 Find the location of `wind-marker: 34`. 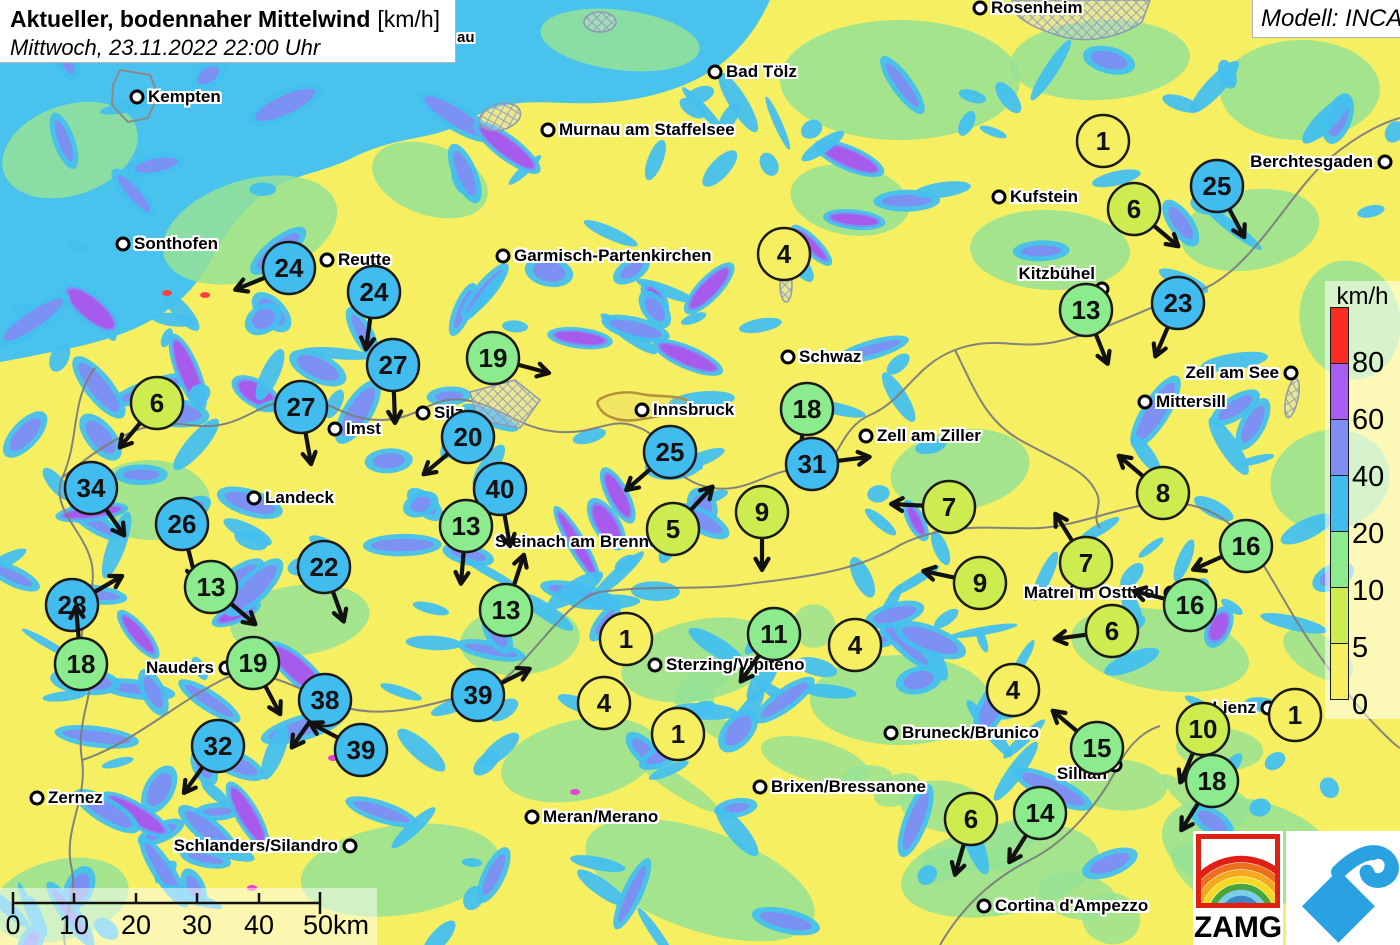

wind-marker: 34 is located at coordinates (95, 499).